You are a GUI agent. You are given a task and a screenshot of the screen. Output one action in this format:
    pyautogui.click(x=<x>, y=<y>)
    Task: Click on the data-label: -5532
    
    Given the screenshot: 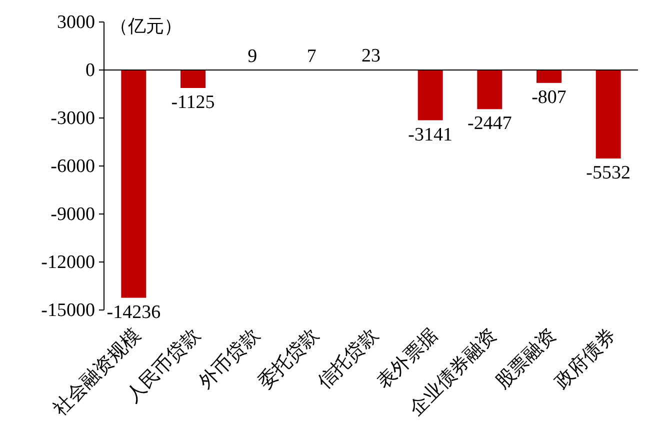 What is the action you would take?
    pyautogui.click(x=608, y=173)
    